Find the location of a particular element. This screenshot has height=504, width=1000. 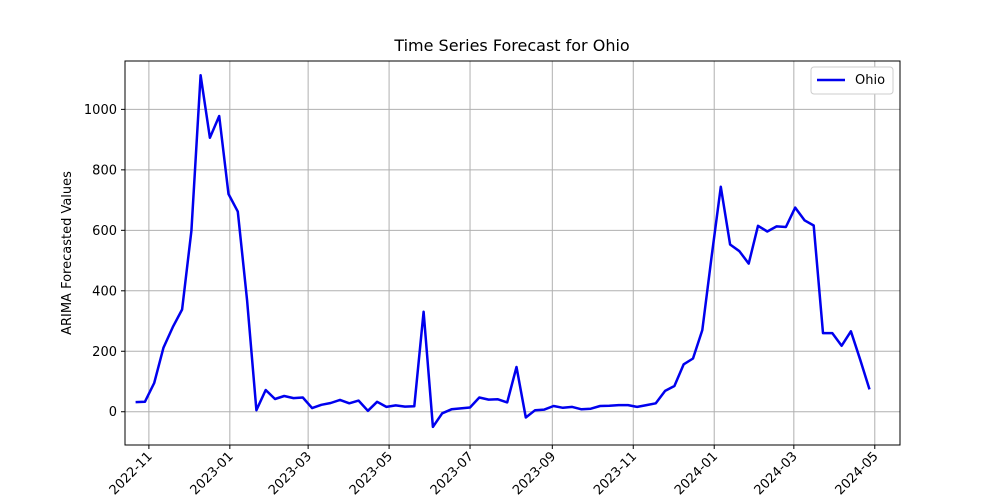

x-tick-label: 2023-05 is located at coordinates (371, 473).